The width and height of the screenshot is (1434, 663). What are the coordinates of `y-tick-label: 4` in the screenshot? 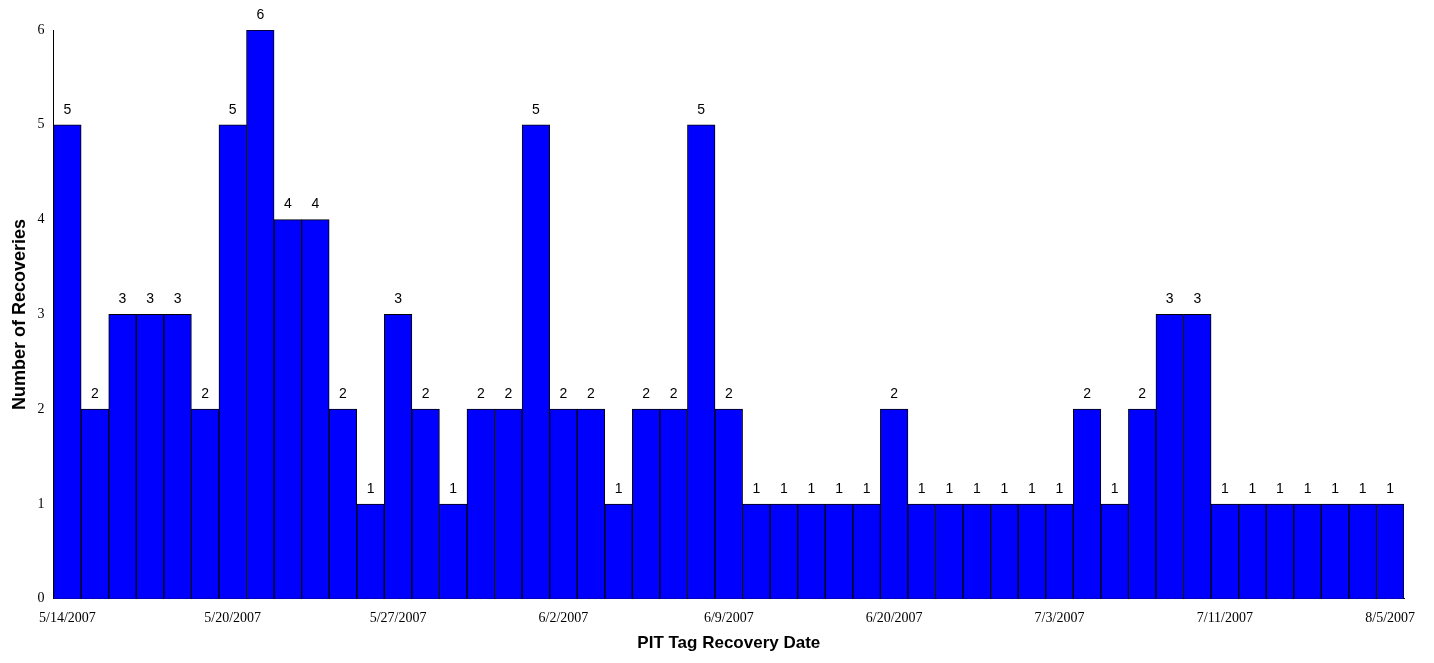 It's located at (41, 219).